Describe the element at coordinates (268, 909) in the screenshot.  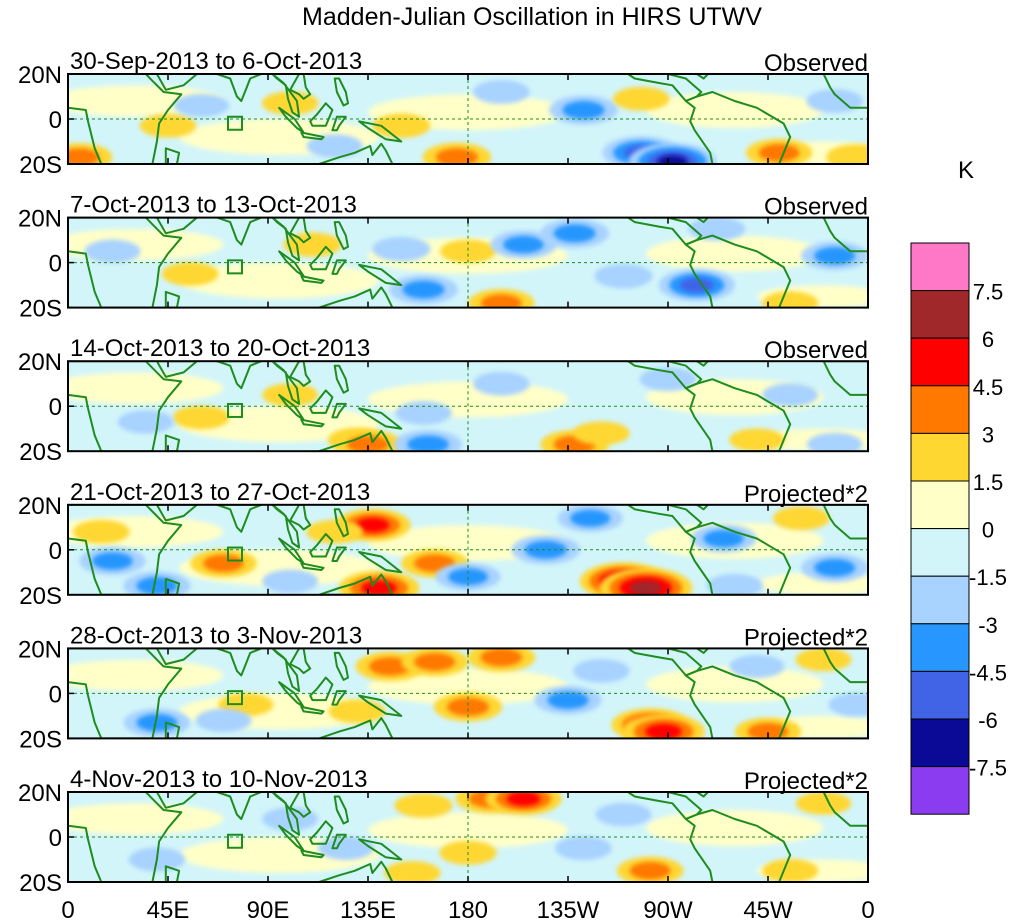
I see `x-tick-label: 90E` at that location.